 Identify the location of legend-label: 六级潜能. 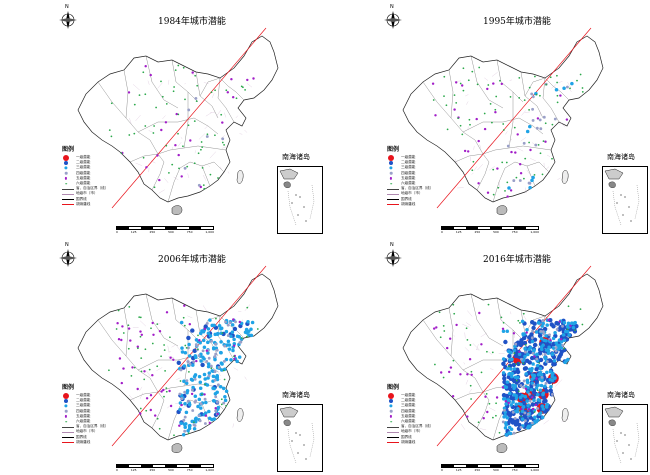
(83, 420).